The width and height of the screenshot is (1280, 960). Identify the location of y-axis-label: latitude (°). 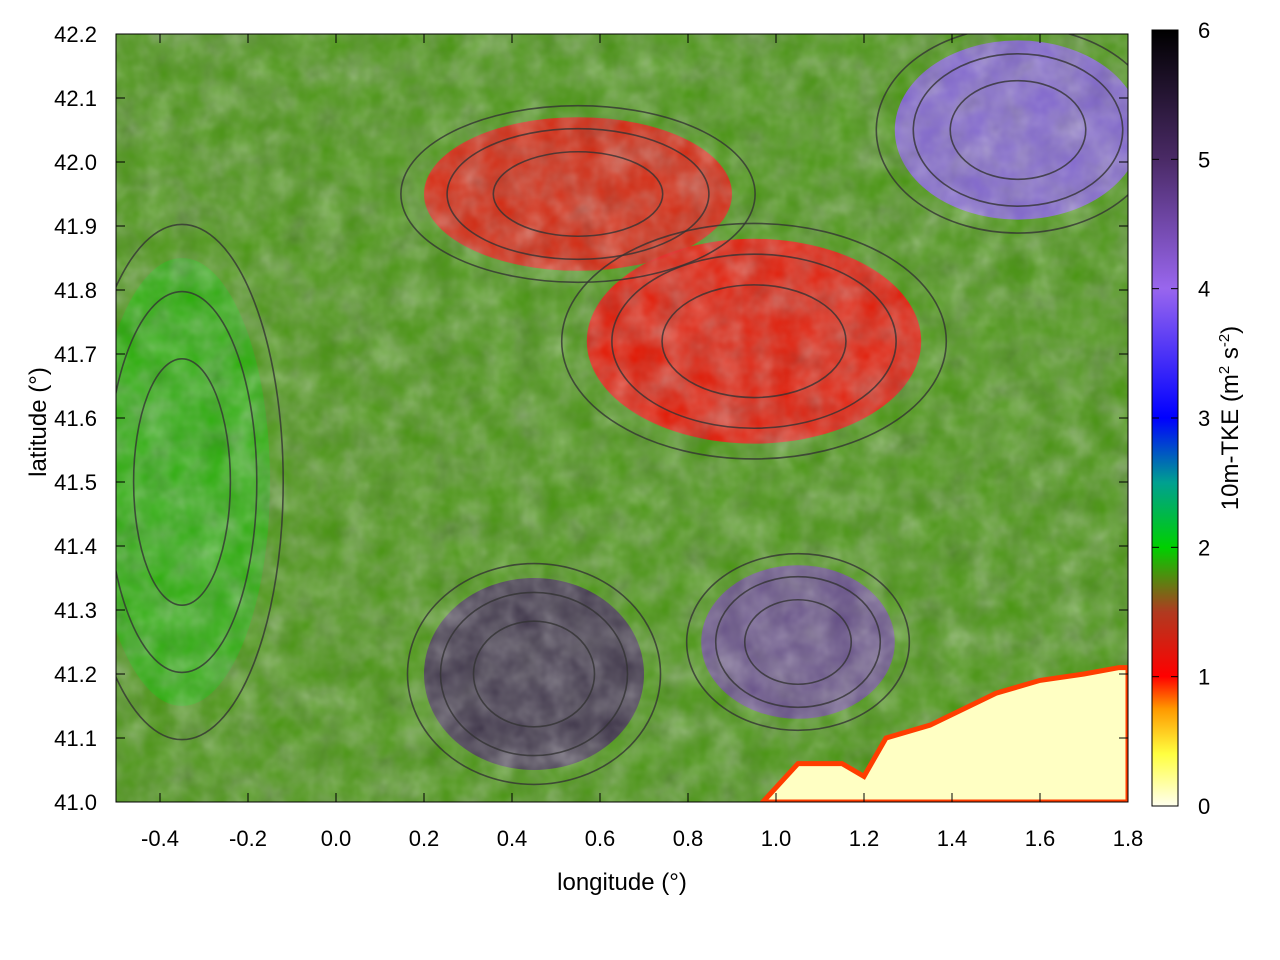
(38, 422).